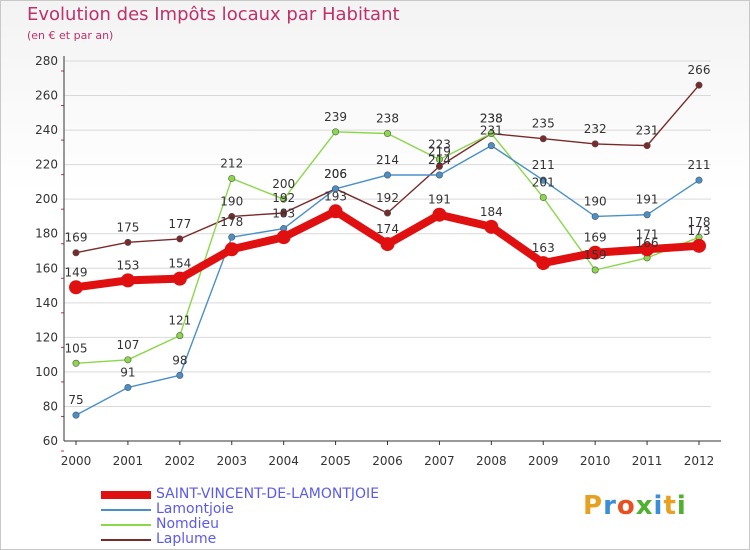  What do you see at coordinates (179, 264) in the screenshot?
I see `data-label: 154` at bounding box center [179, 264].